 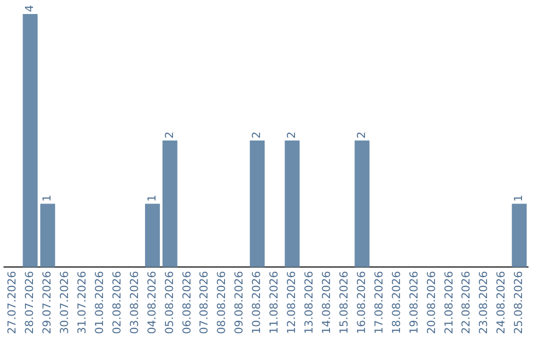 What do you see at coordinates (169, 302) in the screenshot?
I see `x-tick-label: 05.08.2026` at bounding box center [169, 302].